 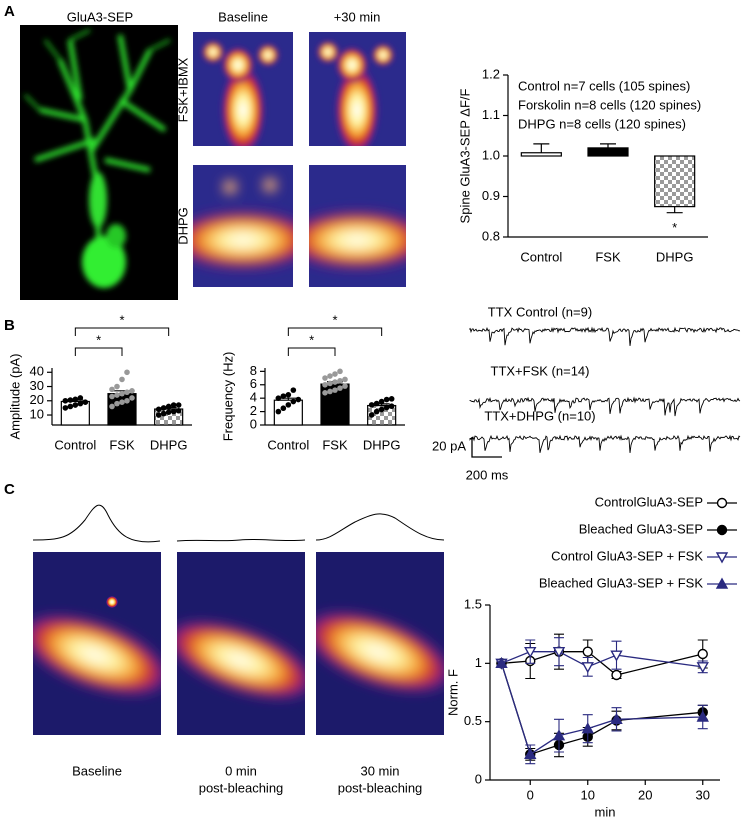 What do you see at coordinates (253, 397) in the screenshot?
I see `y-tick-label: 4` at bounding box center [253, 397].